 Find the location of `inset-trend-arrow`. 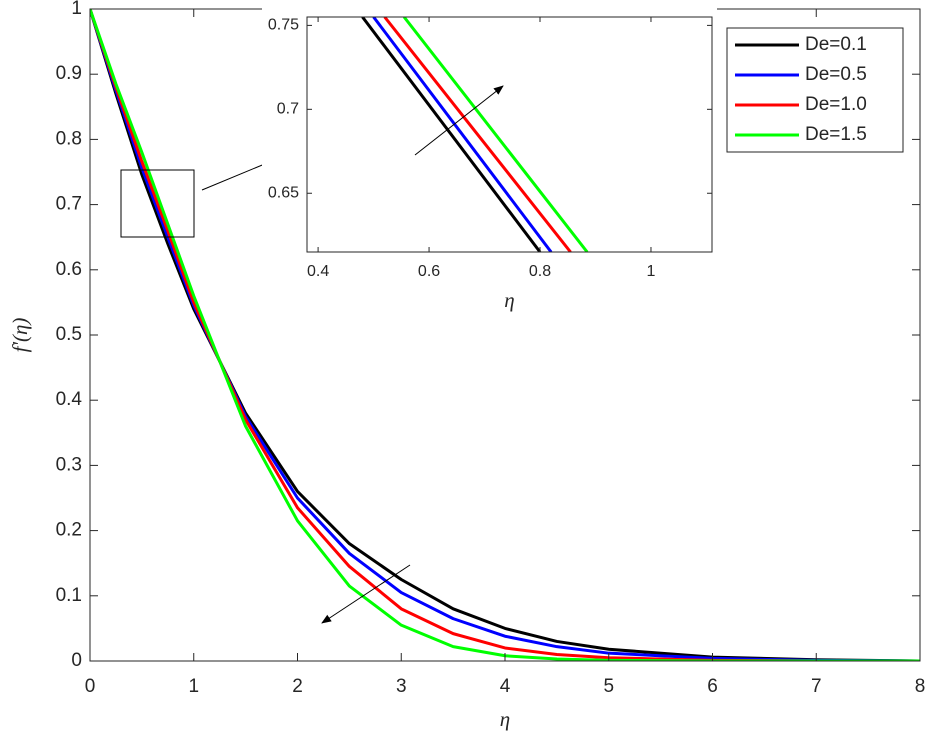

inset-trend-arrow is located at coordinates (459, 120).